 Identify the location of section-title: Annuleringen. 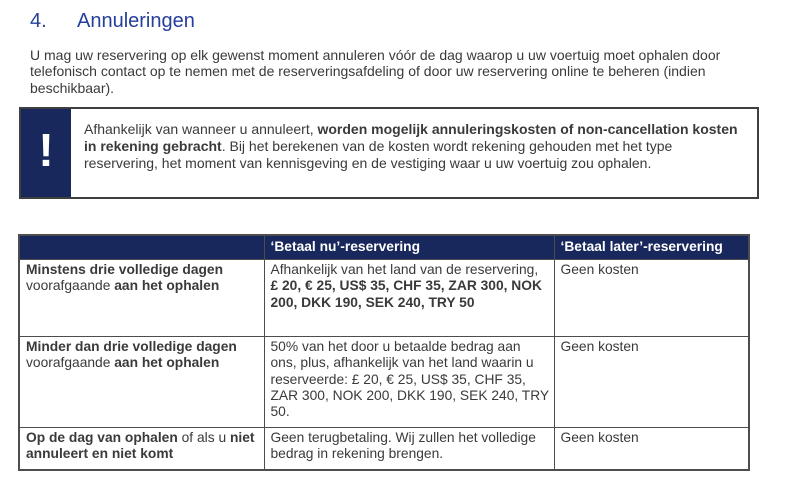
(136, 21).